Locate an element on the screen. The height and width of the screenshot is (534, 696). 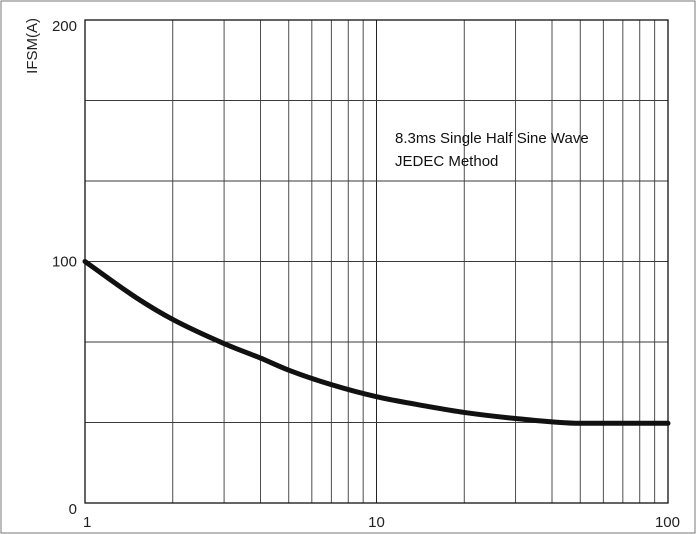
y-tick-label: 200 is located at coordinates (64, 26).